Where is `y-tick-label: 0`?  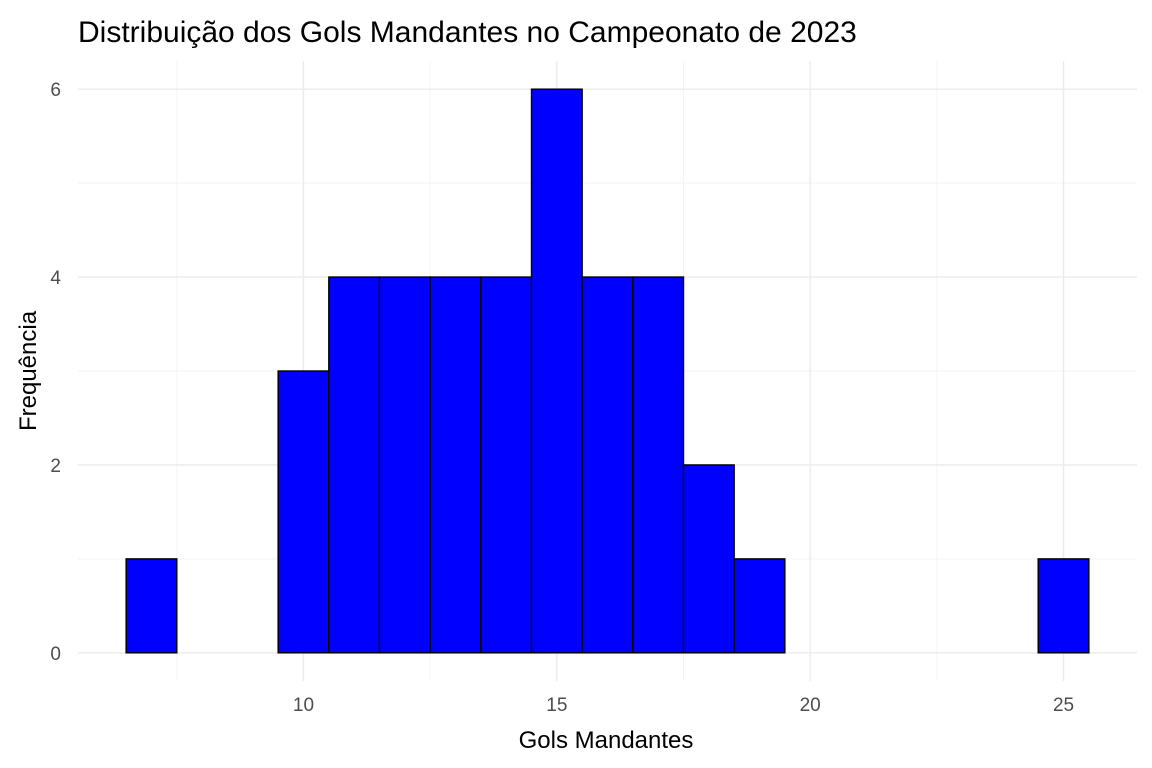 y-tick-label: 0 is located at coordinates (55, 654).